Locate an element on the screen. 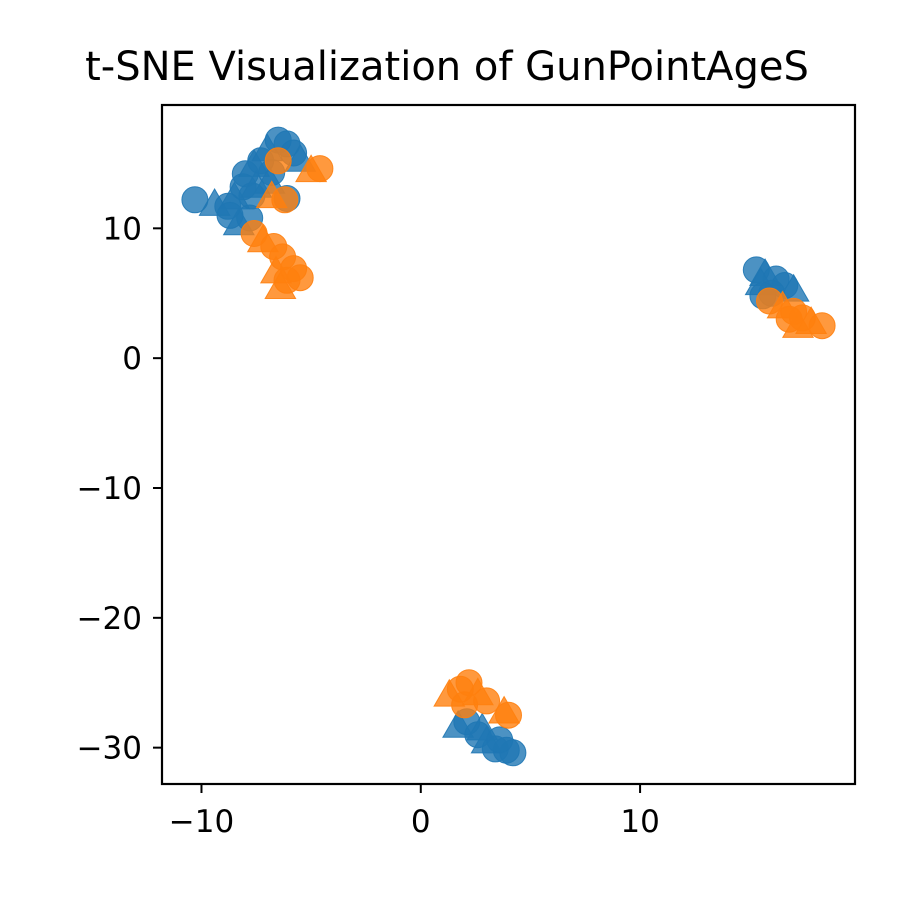 The image size is (900, 900). y-tick-label: −30 is located at coordinates (109, 749).